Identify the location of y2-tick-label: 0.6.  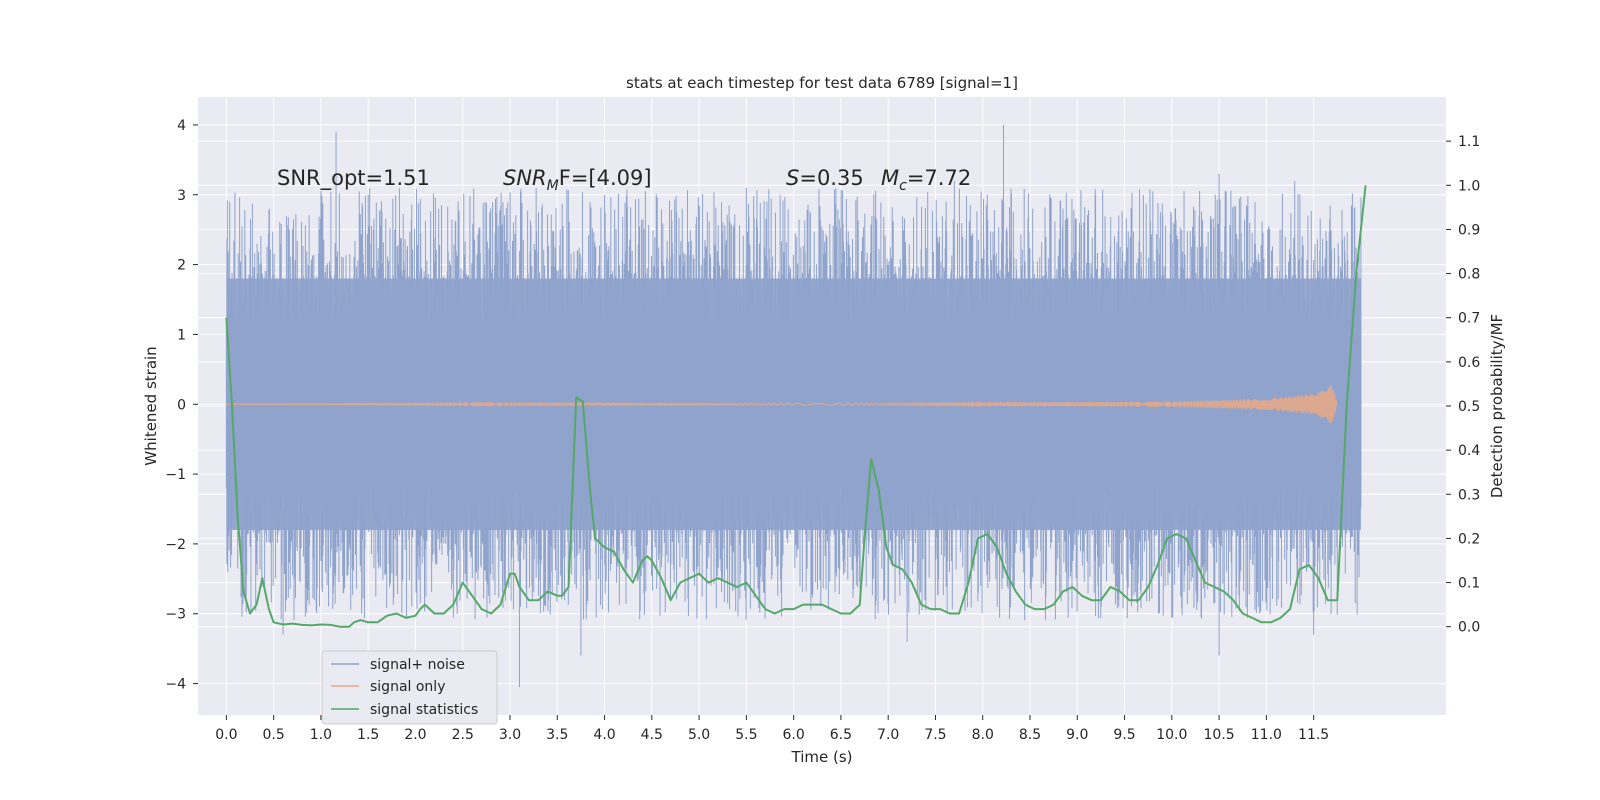
(1469, 363).